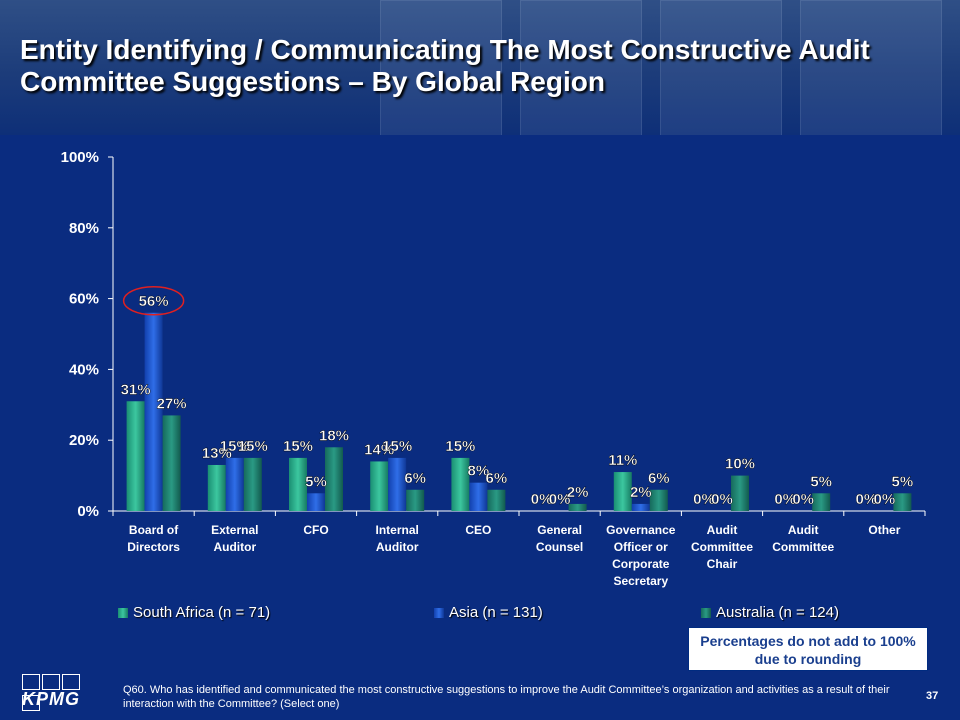 Image resolution: width=960 pixels, height=720 pixels. I want to click on data-label: 10%, so click(740, 464).